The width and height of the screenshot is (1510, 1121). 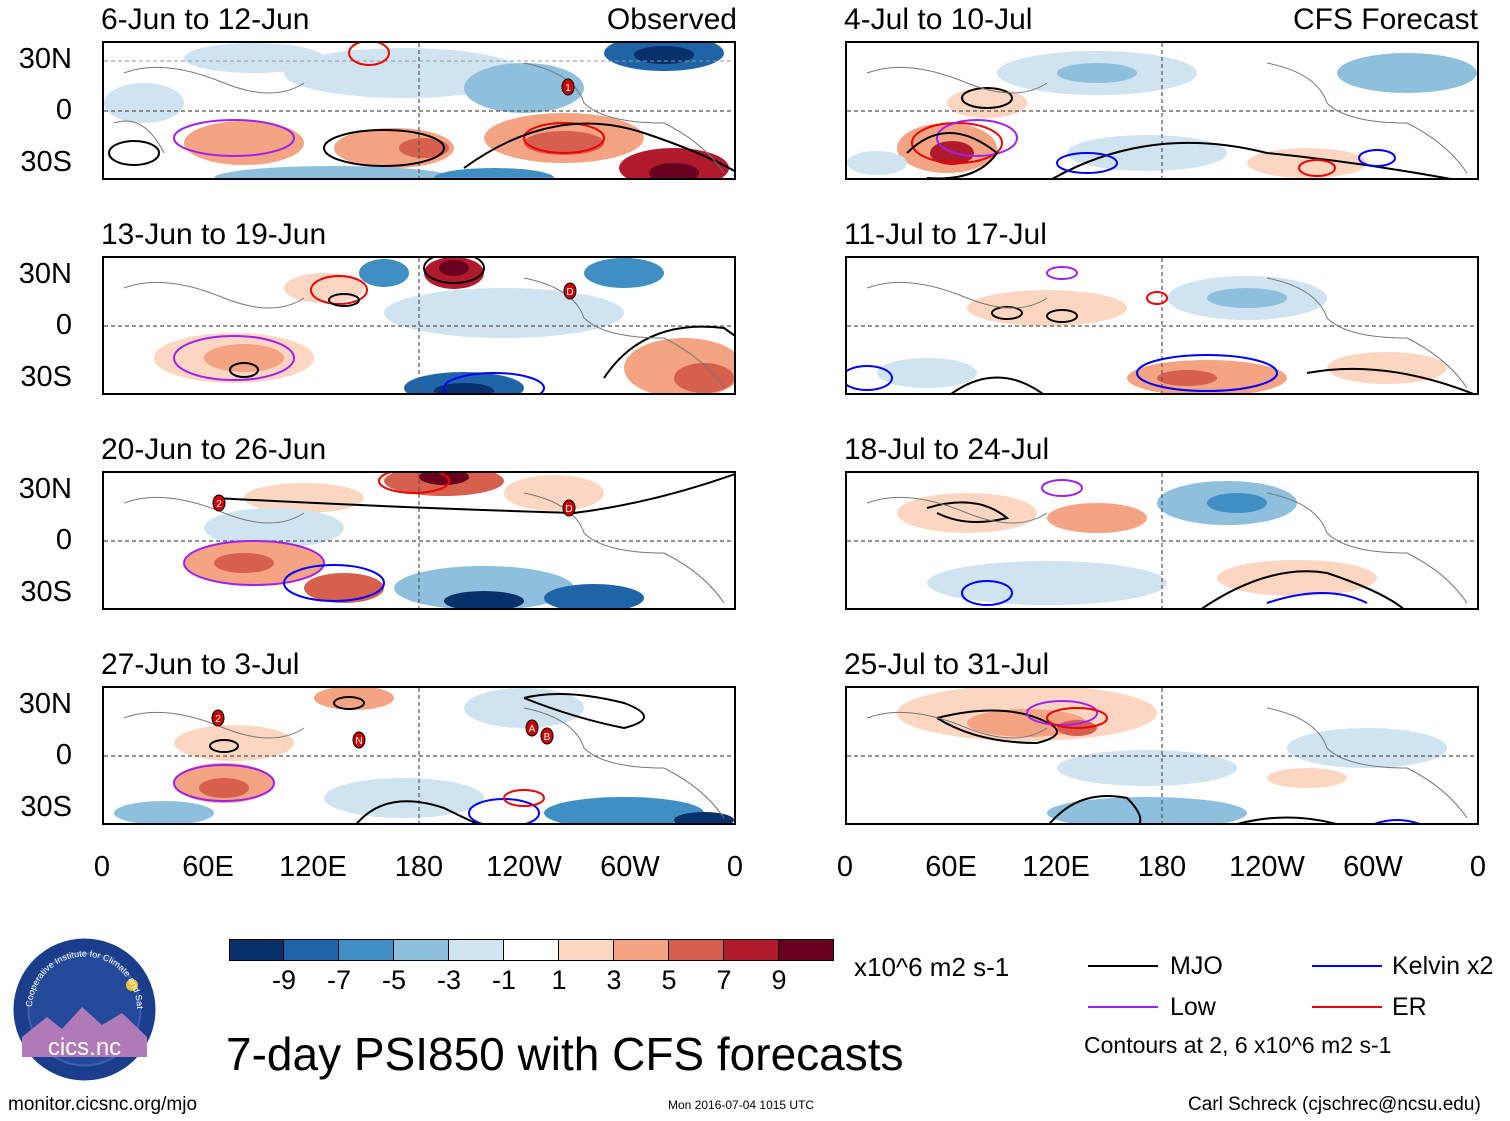 I want to click on colorbar-tick-label: -3, so click(x=448, y=980).